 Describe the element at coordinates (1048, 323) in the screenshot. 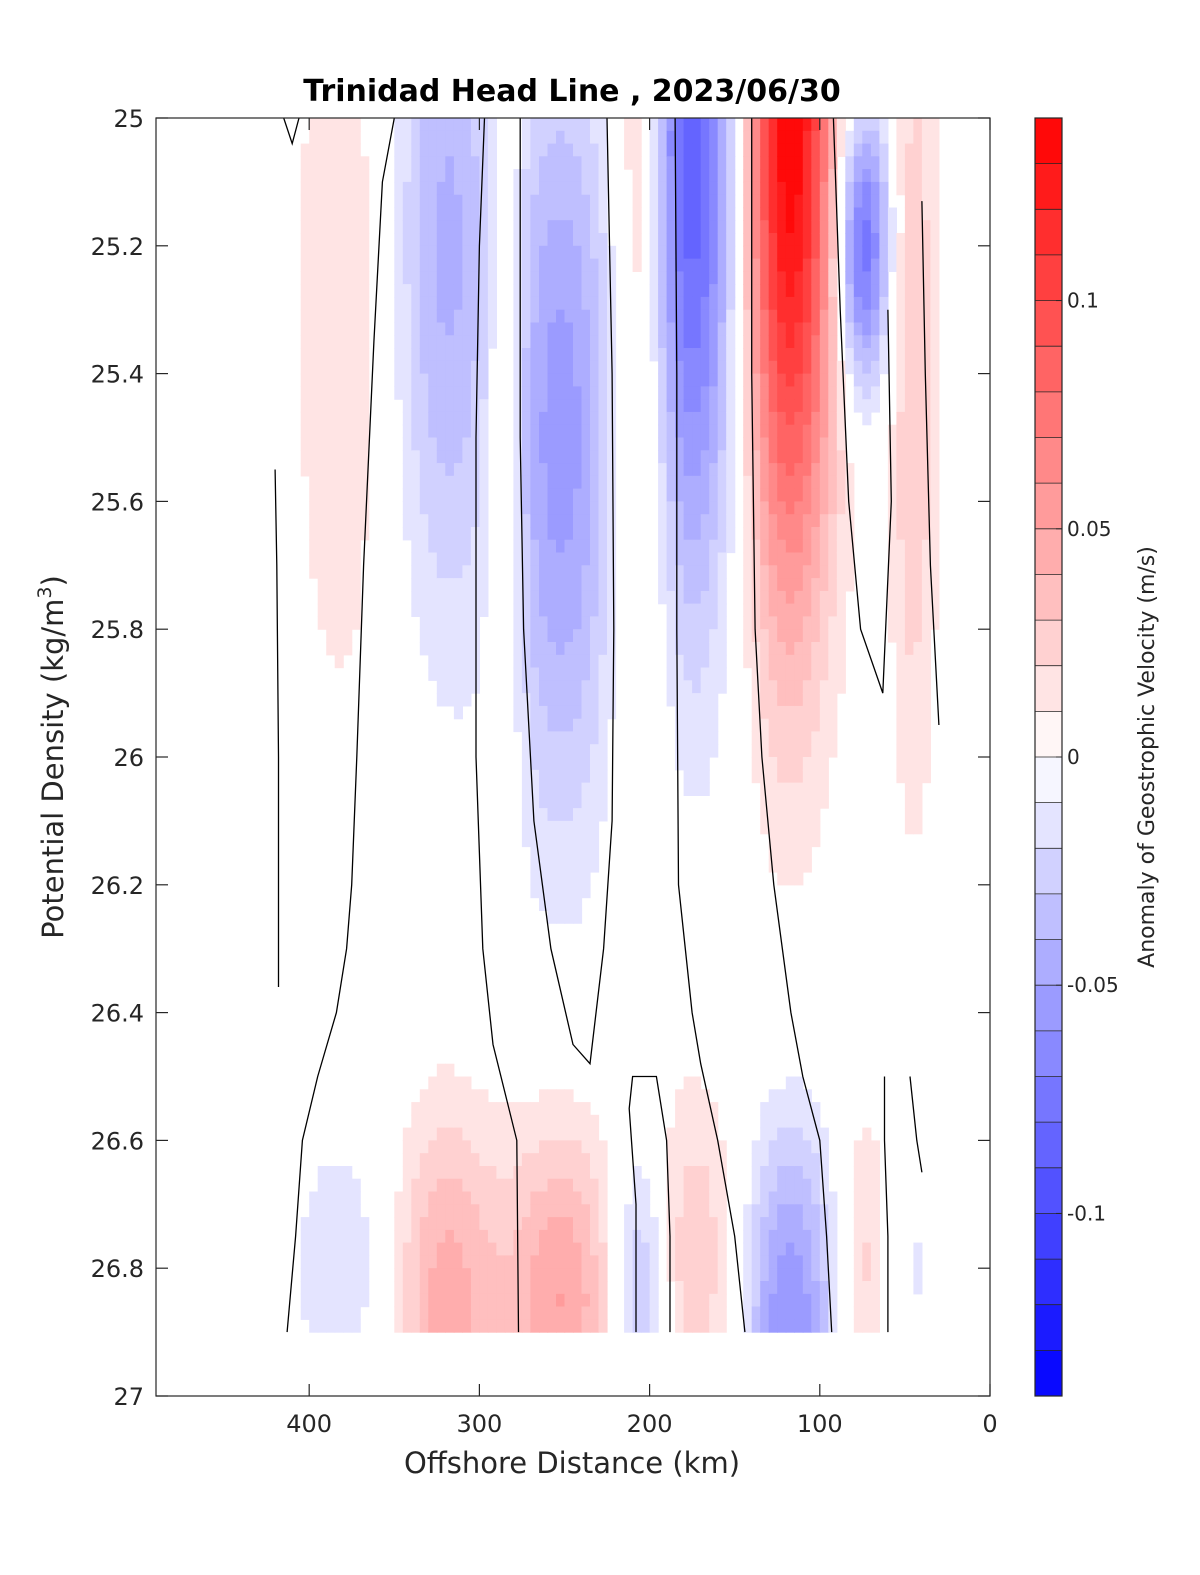

I see `colorbar-cell` at that location.